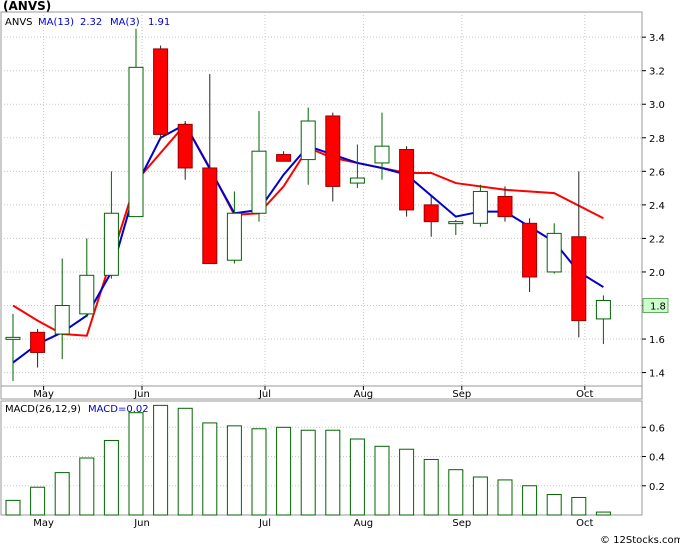 The width and height of the screenshot is (680, 546). I want to click on price-month-label: Sep, so click(461, 394).